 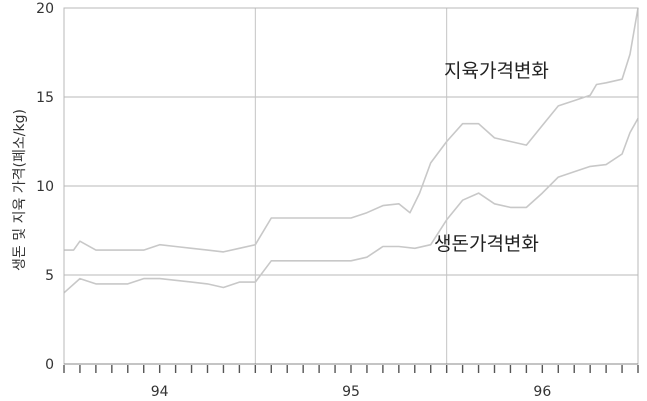 I want to click on x-tick-label: 96, so click(x=542, y=392).